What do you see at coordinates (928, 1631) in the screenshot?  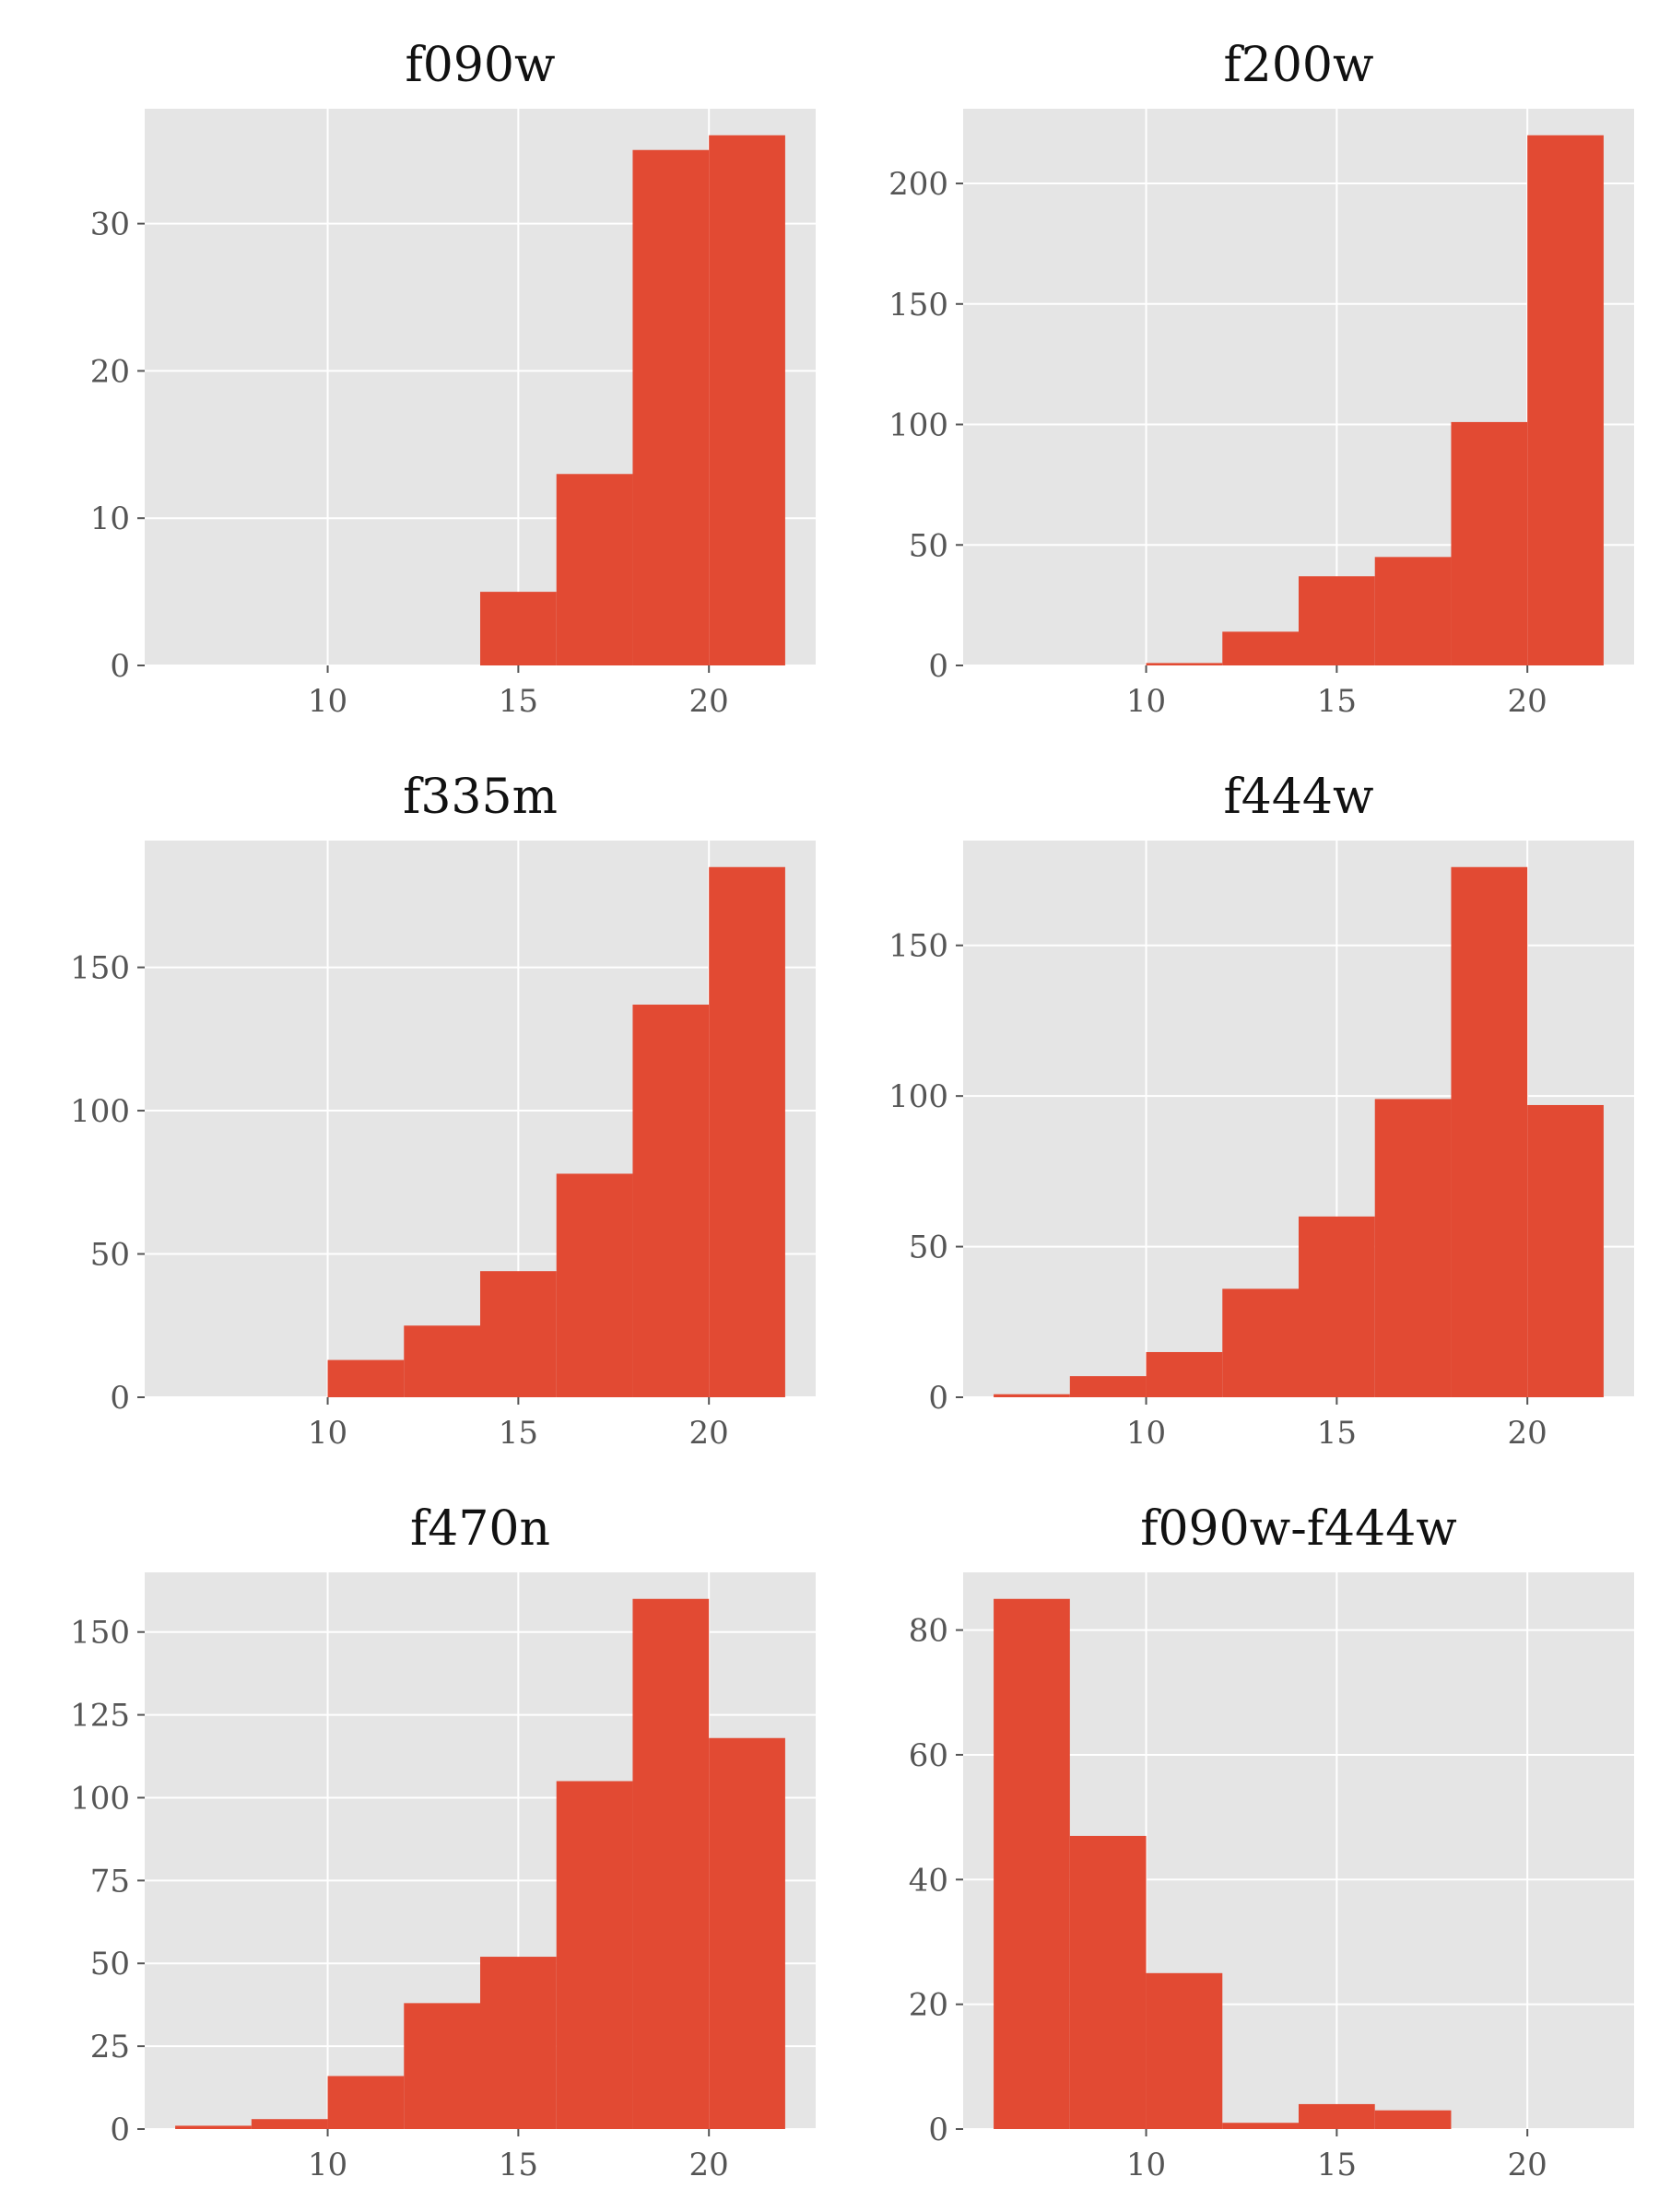 I see `y-tick-label: 80` at bounding box center [928, 1631].